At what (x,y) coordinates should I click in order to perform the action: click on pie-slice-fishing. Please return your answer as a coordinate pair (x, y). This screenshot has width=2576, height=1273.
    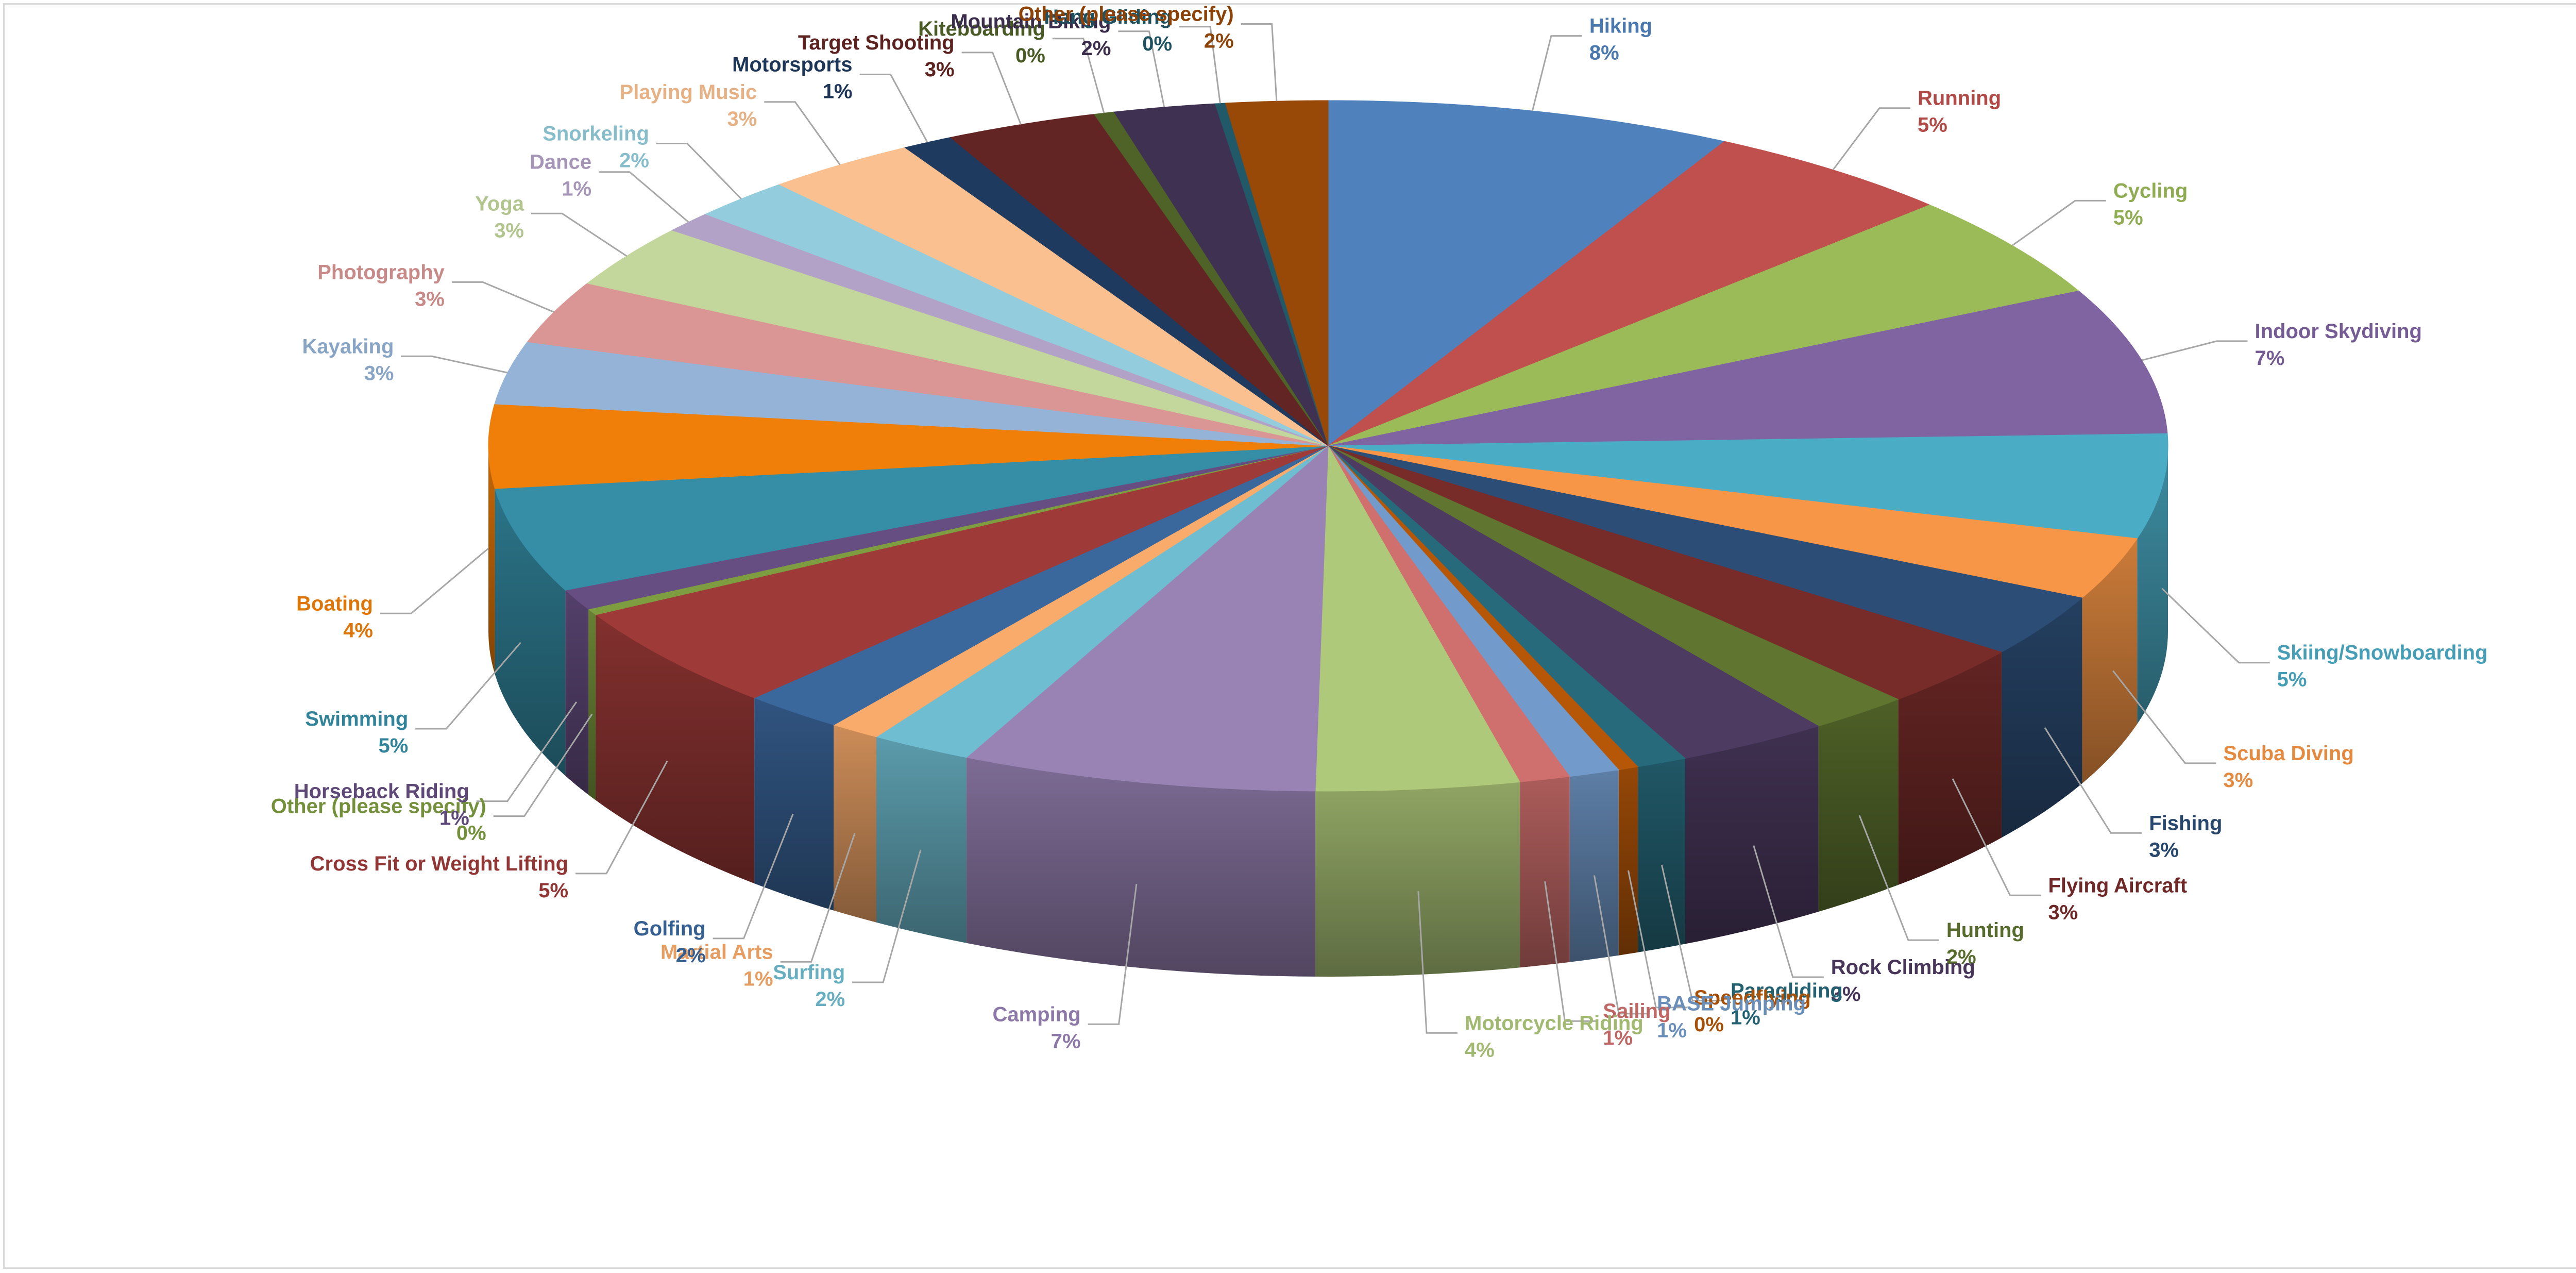
    Looking at the image, I should click on (1705, 548).